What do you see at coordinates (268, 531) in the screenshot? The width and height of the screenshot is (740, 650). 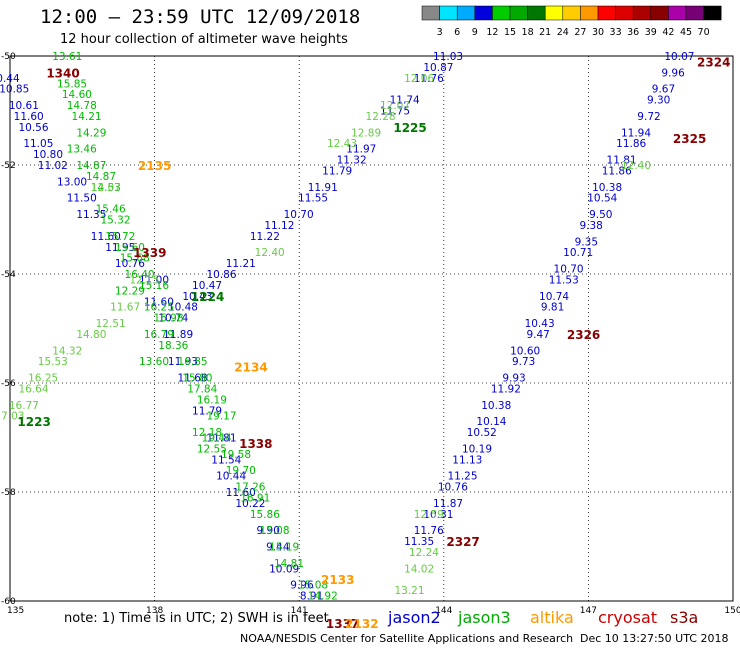 I see `swh-value-label: 9.90` at bounding box center [268, 531].